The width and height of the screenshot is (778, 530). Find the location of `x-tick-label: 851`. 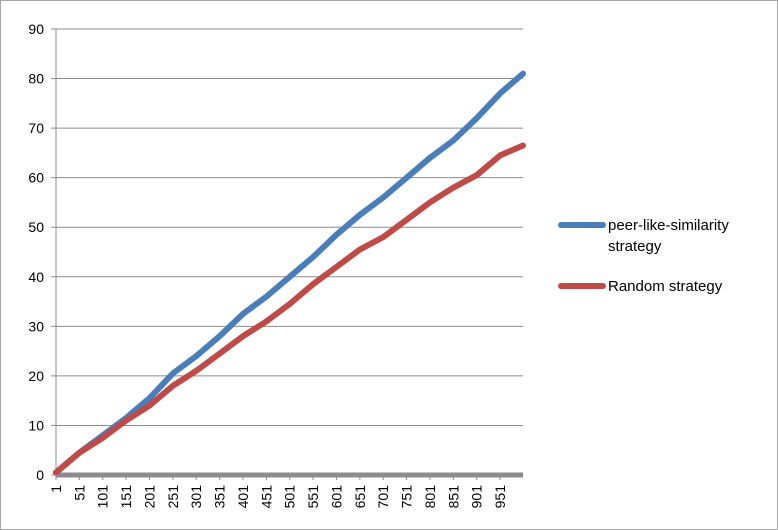

x-tick-label: 851 is located at coordinates (453, 497).